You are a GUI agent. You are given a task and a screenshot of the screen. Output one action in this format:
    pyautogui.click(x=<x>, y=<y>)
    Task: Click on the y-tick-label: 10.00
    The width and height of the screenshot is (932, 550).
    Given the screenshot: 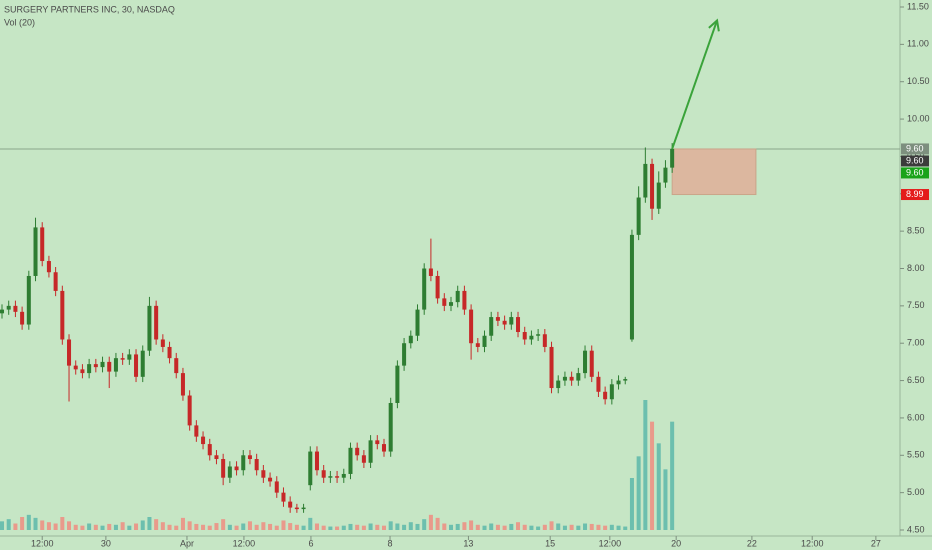 What is the action you would take?
    pyautogui.click(x=918, y=118)
    